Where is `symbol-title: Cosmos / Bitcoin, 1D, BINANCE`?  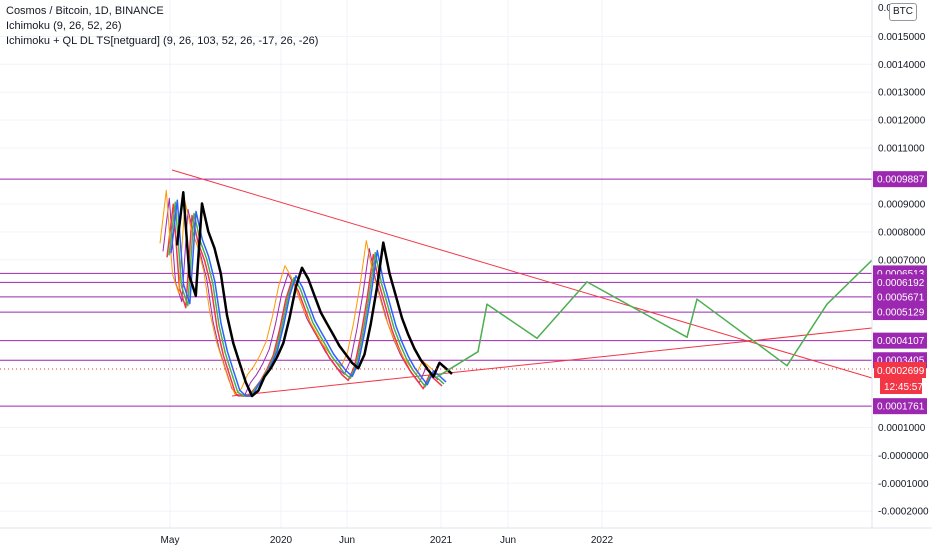
symbol-title: Cosmos / Bitcoin, 1D, BINANCE is located at coordinates (85, 11).